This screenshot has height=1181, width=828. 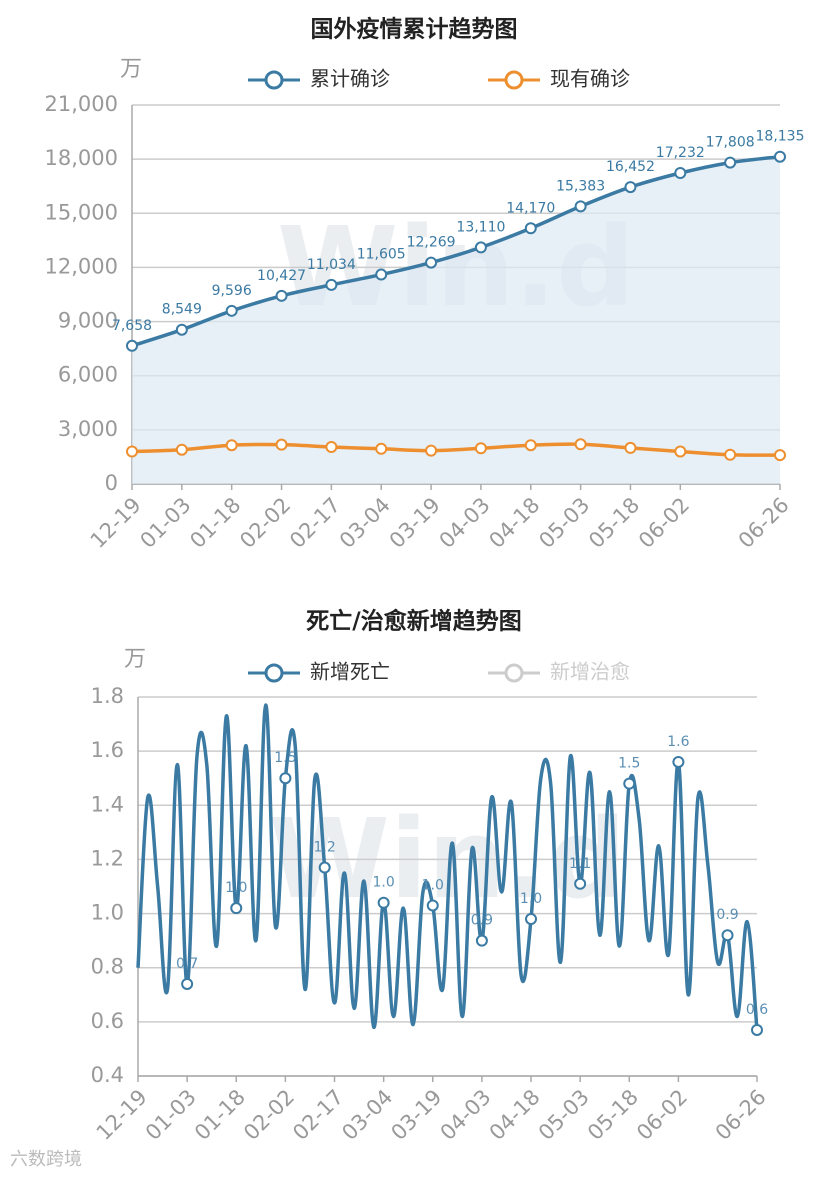 I want to click on data-label: 11,605, so click(x=381, y=255).